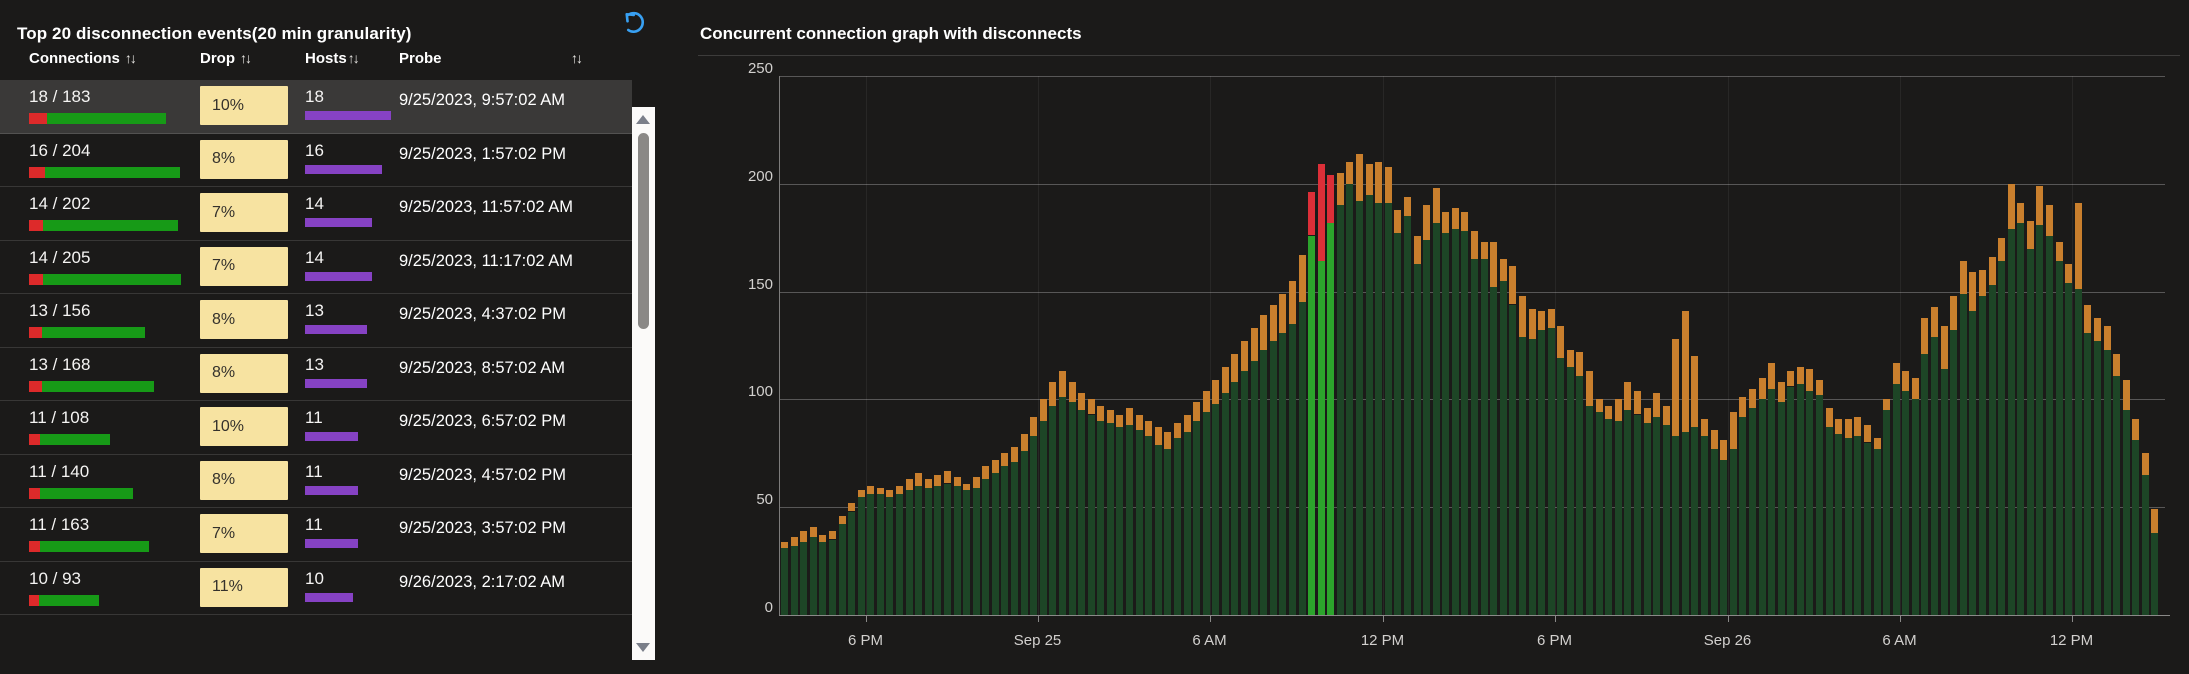  What do you see at coordinates (83, 58) in the screenshot?
I see `column-header-connections: Connections ↑↓` at bounding box center [83, 58].